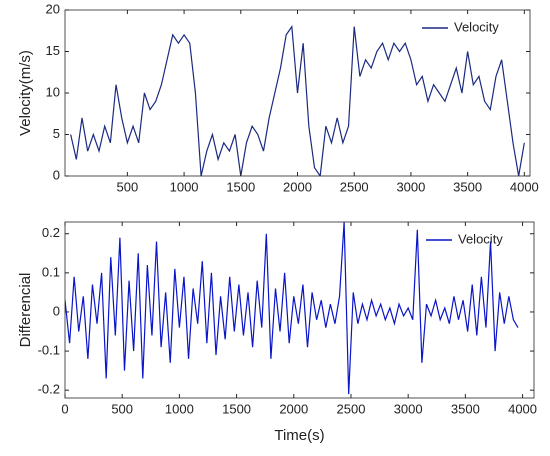  Describe the element at coordinates (299, 435) in the screenshot. I see `x-axis-label: Time(s)` at that location.